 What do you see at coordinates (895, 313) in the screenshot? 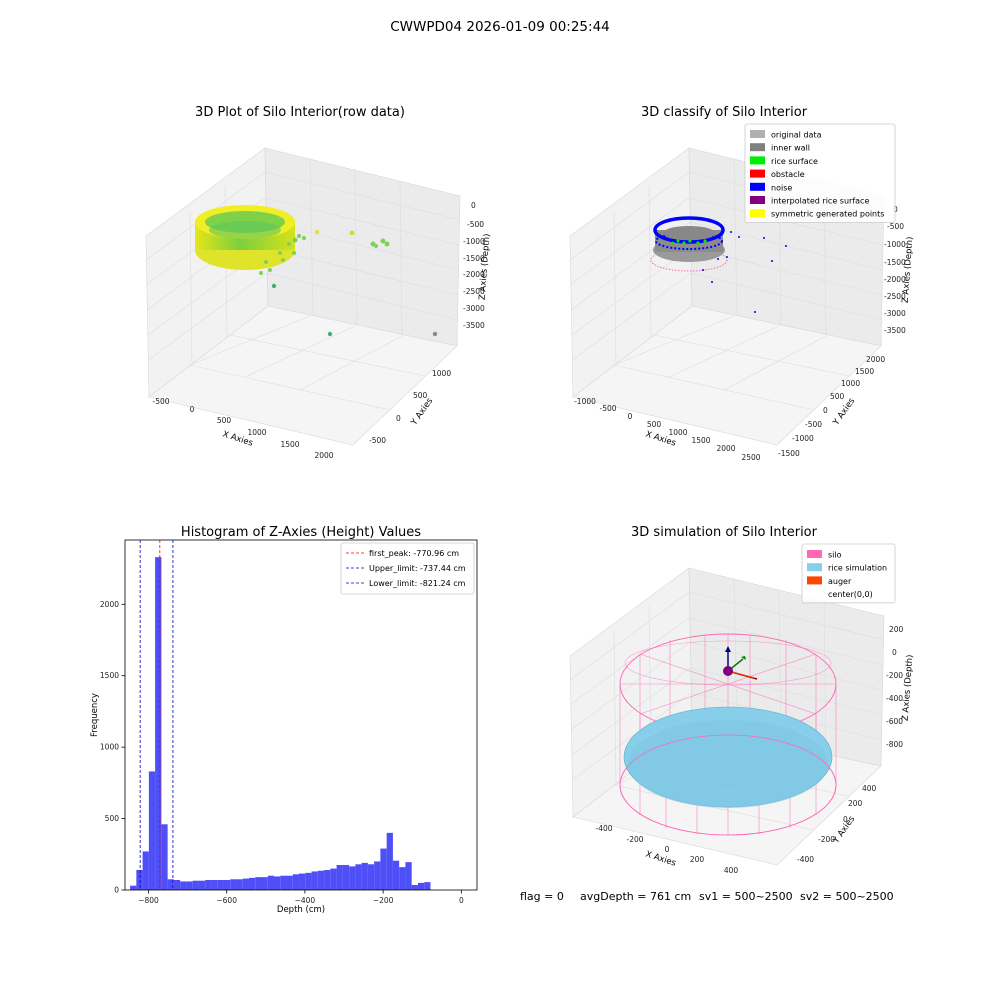
I see `cls-z-tick-6: -3000` at bounding box center [895, 313].